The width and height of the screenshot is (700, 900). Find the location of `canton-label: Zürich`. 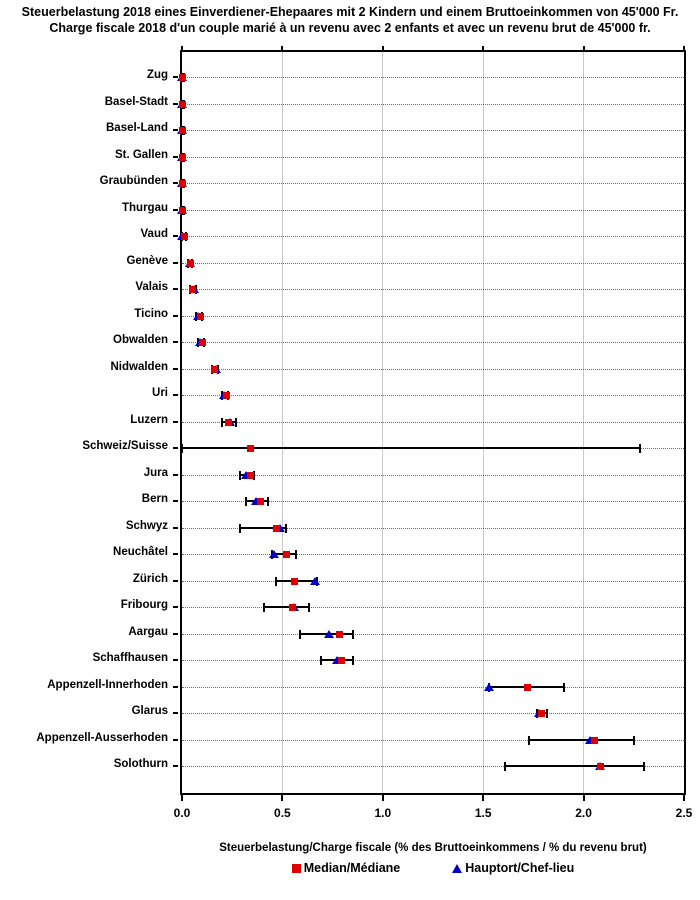

canton-label: Zürich is located at coordinates (150, 578).